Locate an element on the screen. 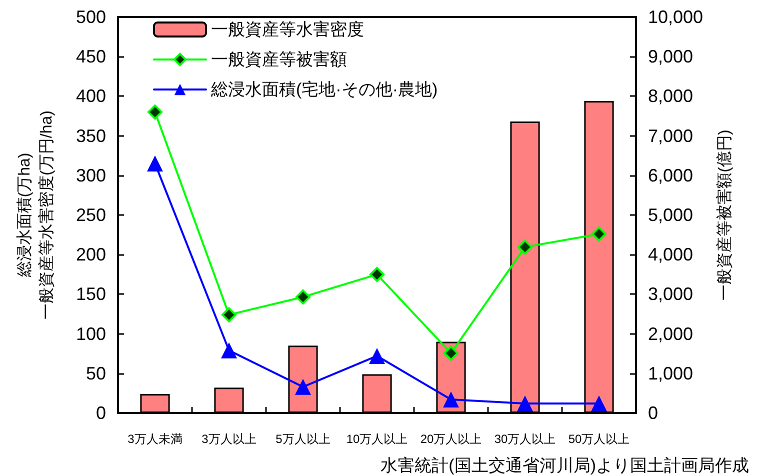 The height and width of the screenshot is (476, 769). x-tick-label: 3万人以上 is located at coordinates (229, 439).